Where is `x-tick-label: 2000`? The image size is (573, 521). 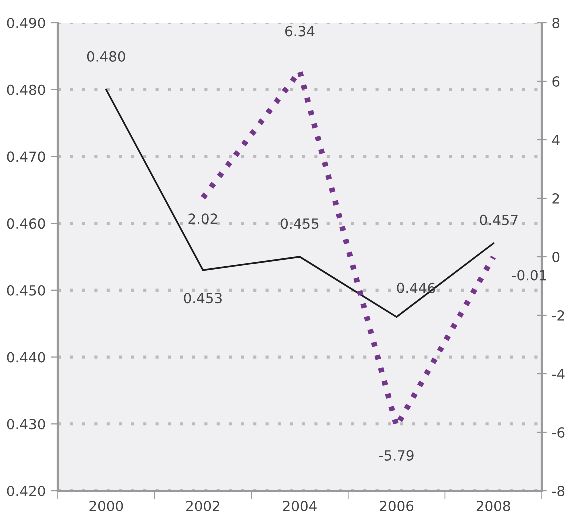
x-tick-label: 2000 is located at coordinates (107, 506).